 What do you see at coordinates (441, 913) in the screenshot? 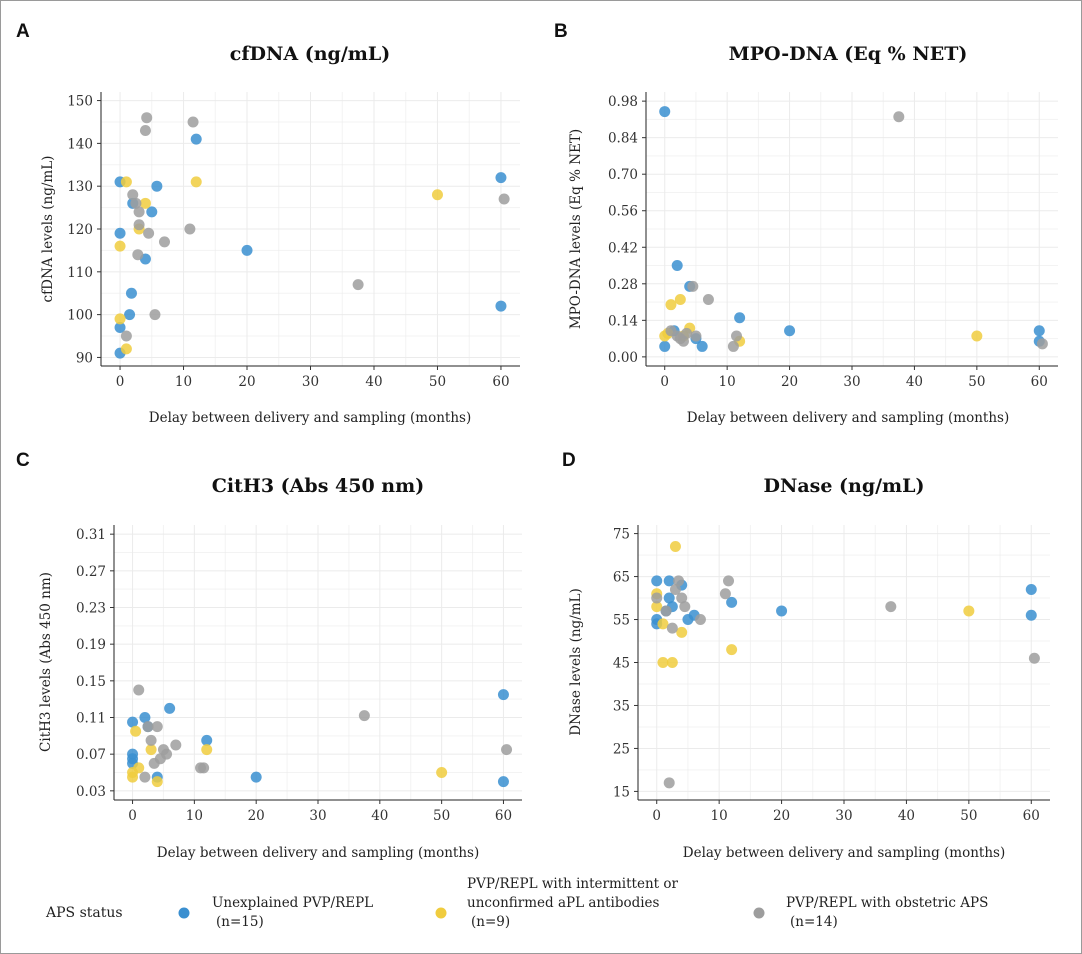
I see `legend-swatch-intermittent` at bounding box center [441, 913].